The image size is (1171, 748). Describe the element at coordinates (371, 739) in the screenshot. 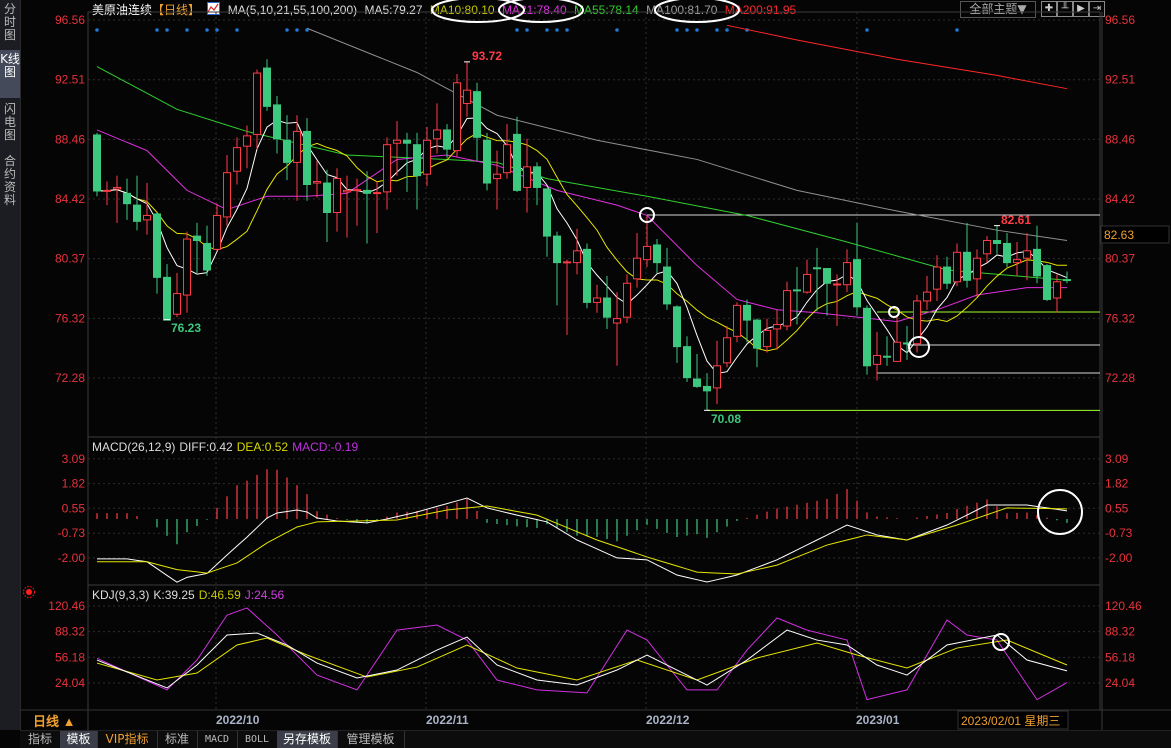

I see `bottom-tab-7: 管理模板` at that location.